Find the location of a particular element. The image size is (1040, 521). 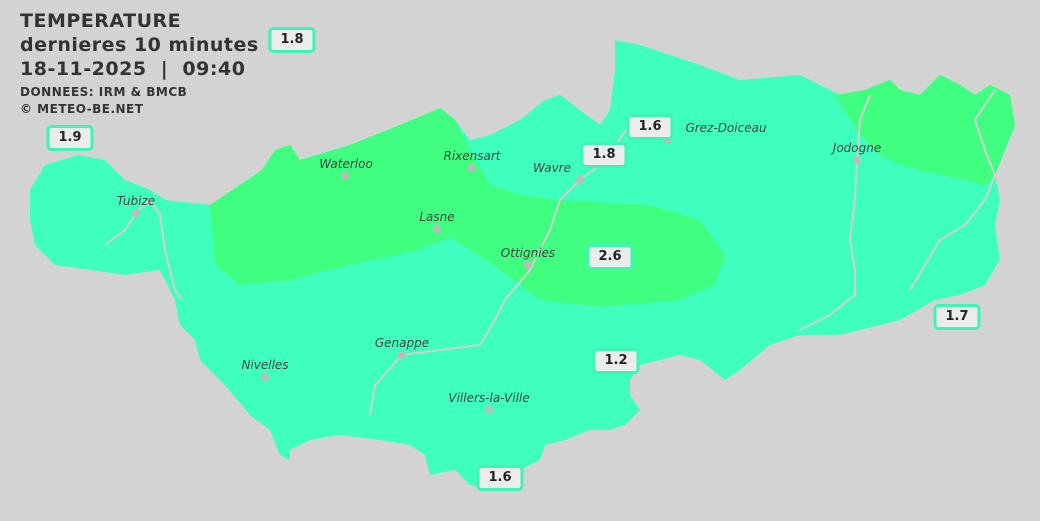

city-label: Genappe is located at coordinates (402, 343).